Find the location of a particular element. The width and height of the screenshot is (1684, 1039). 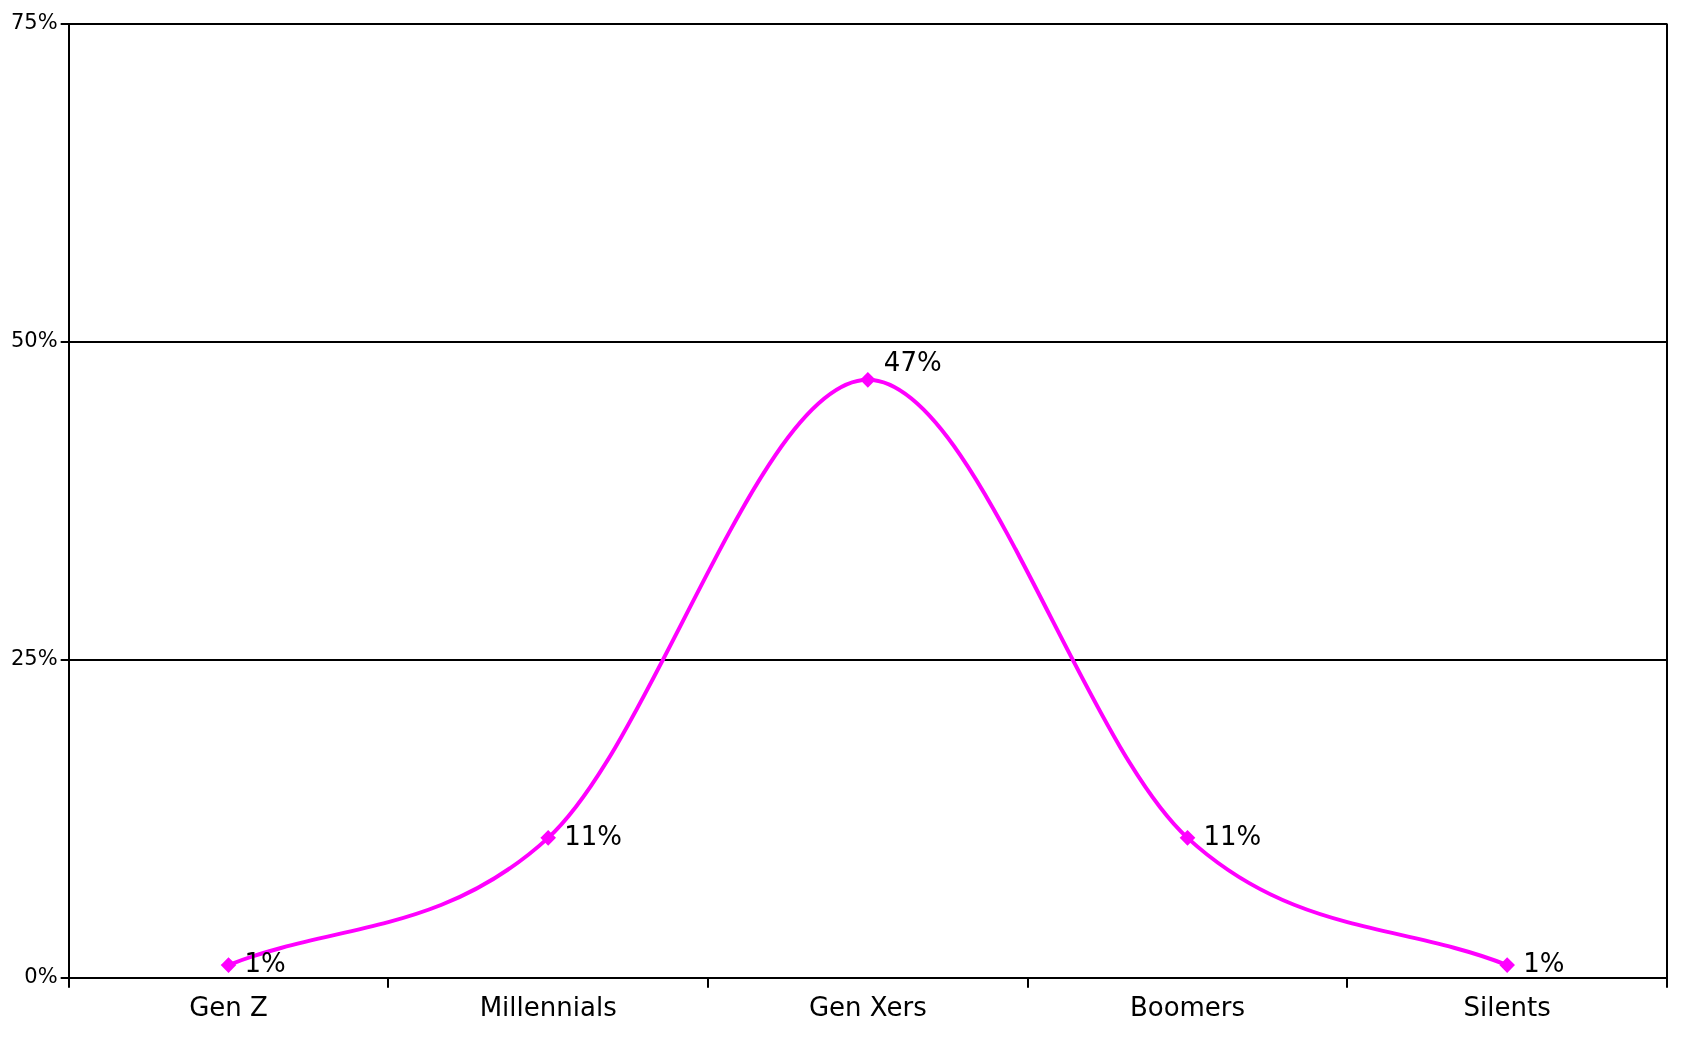

data-label: 47% is located at coordinates (912, 361).